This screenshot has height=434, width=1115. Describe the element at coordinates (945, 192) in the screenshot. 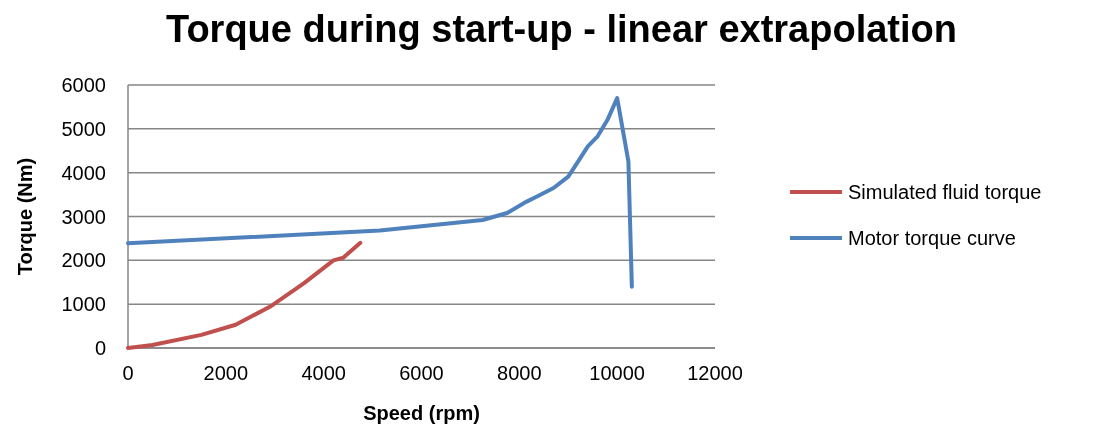

I see `legend-label: Simulated fluid torque` at that location.